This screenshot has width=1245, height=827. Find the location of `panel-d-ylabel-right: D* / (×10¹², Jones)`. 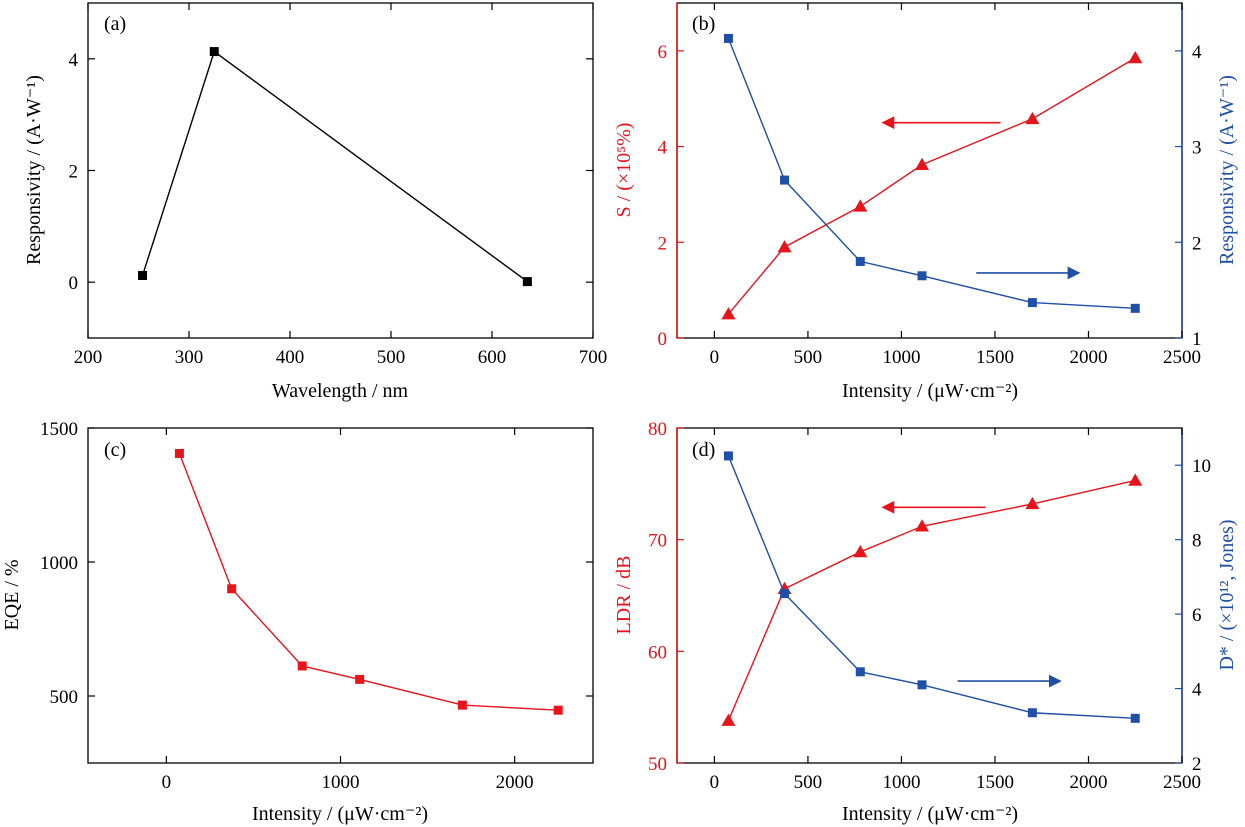

panel-d-ylabel-right: D* / (×10¹², Jones) is located at coordinates (1227, 594).